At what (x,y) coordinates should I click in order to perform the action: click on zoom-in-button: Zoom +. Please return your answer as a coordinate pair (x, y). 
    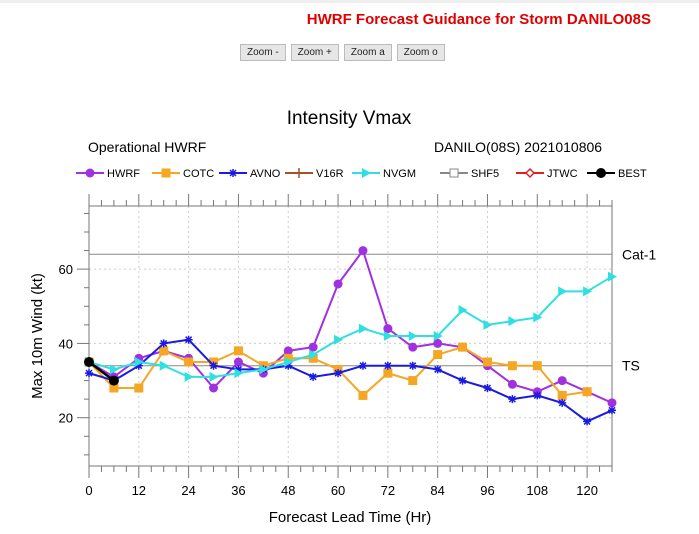
    Looking at the image, I should click on (314, 52).